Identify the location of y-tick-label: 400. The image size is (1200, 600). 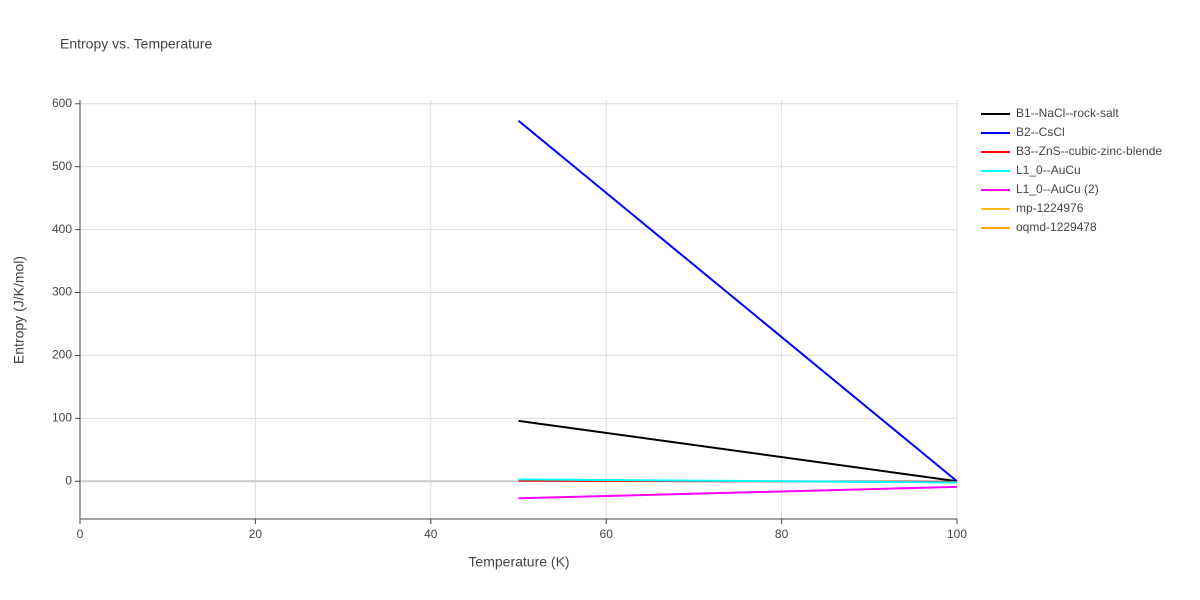
(62, 229).